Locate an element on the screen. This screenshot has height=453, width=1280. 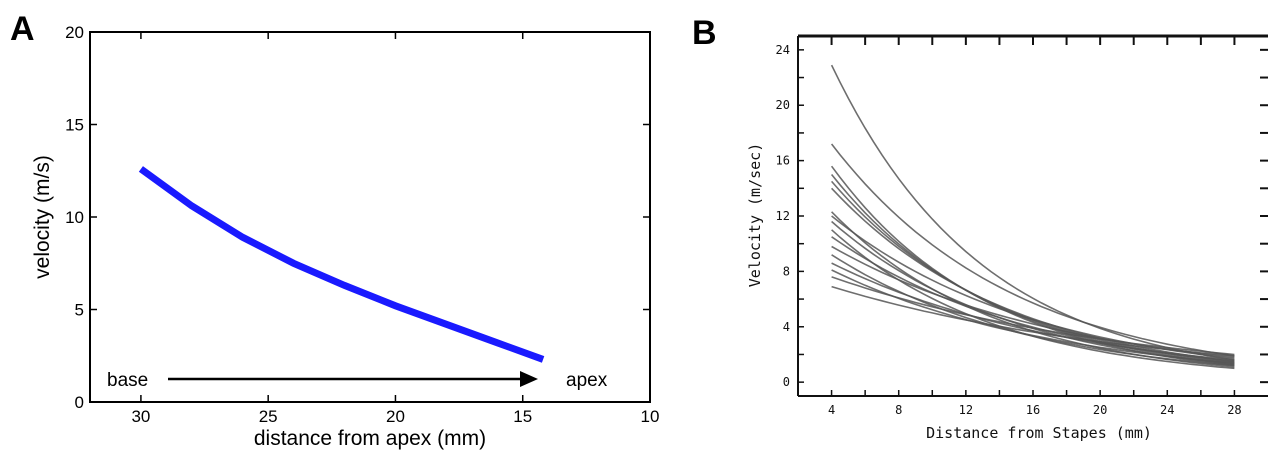
panel-a-x-tick-label: 20 is located at coordinates (395, 416).